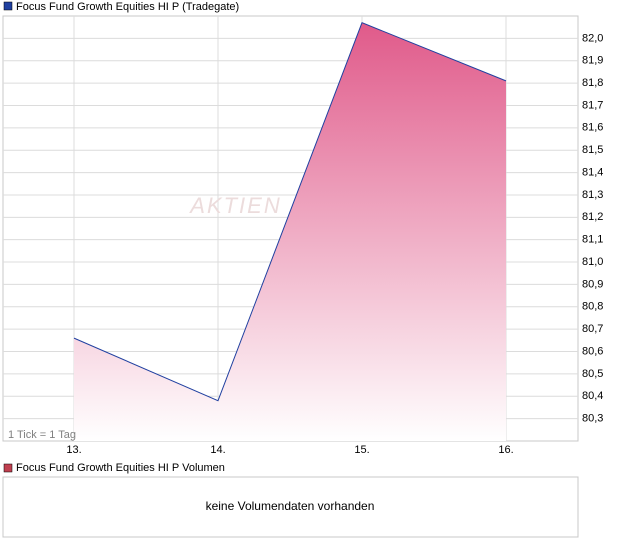  I want to click on x-tick-label: 14., so click(217, 450).